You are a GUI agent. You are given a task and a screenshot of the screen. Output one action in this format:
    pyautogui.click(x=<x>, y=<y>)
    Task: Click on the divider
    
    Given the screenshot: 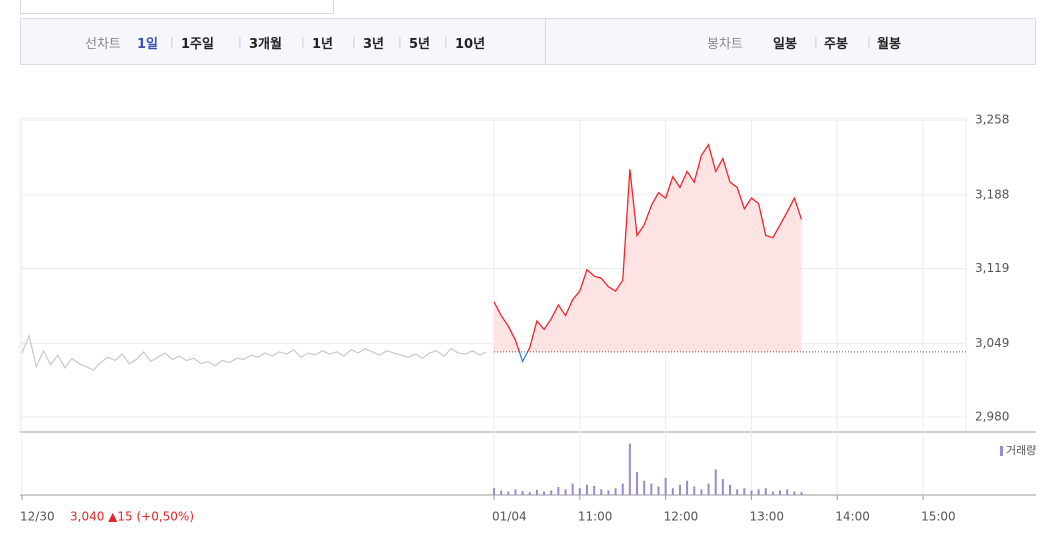 What is the action you would take?
    pyautogui.click(x=545, y=41)
    